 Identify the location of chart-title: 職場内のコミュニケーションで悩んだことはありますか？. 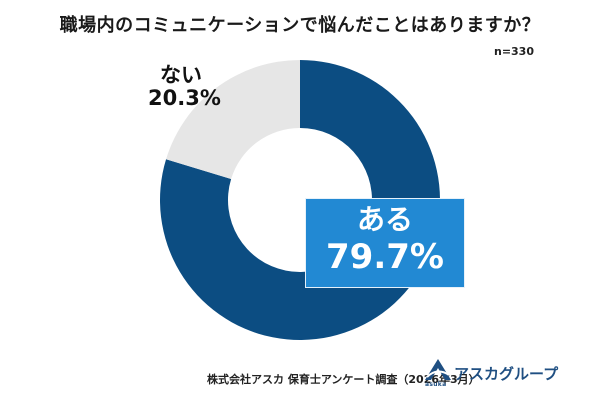
(300, 25).